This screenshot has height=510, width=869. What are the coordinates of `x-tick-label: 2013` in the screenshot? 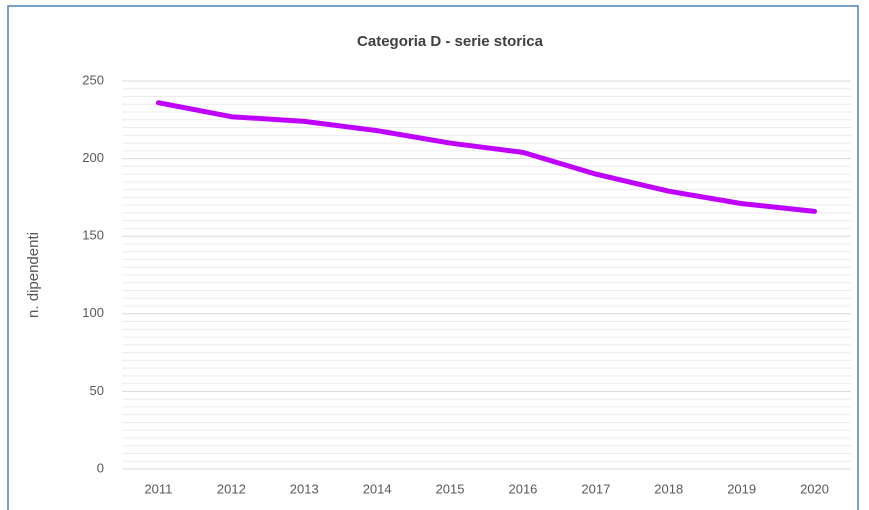 It's located at (304, 488).